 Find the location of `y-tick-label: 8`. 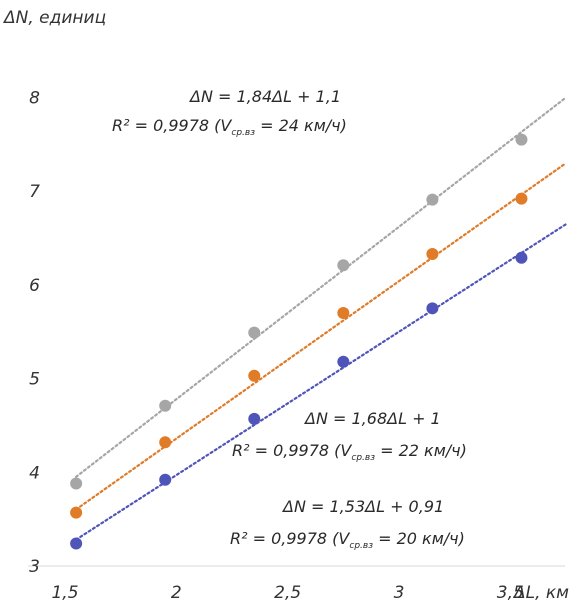

y-tick-label: 8 is located at coordinates (34, 98).